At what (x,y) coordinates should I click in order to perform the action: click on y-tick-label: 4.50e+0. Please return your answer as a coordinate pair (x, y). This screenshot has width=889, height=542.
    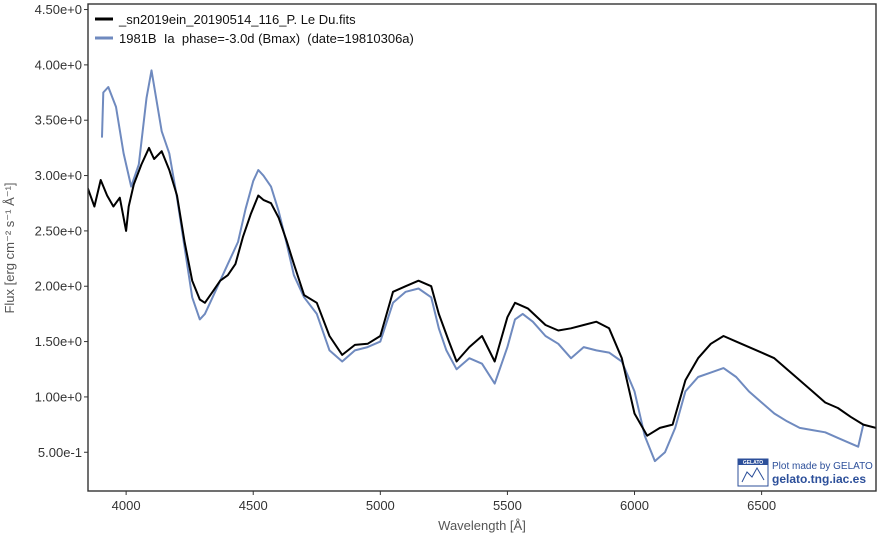
    Looking at the image, I should click on (58, 9).